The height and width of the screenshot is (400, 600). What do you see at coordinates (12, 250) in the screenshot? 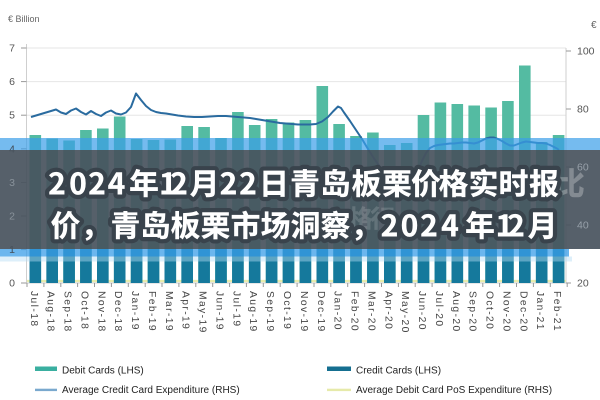
I see `svg-text: 1` at bounding box center [12, 250].